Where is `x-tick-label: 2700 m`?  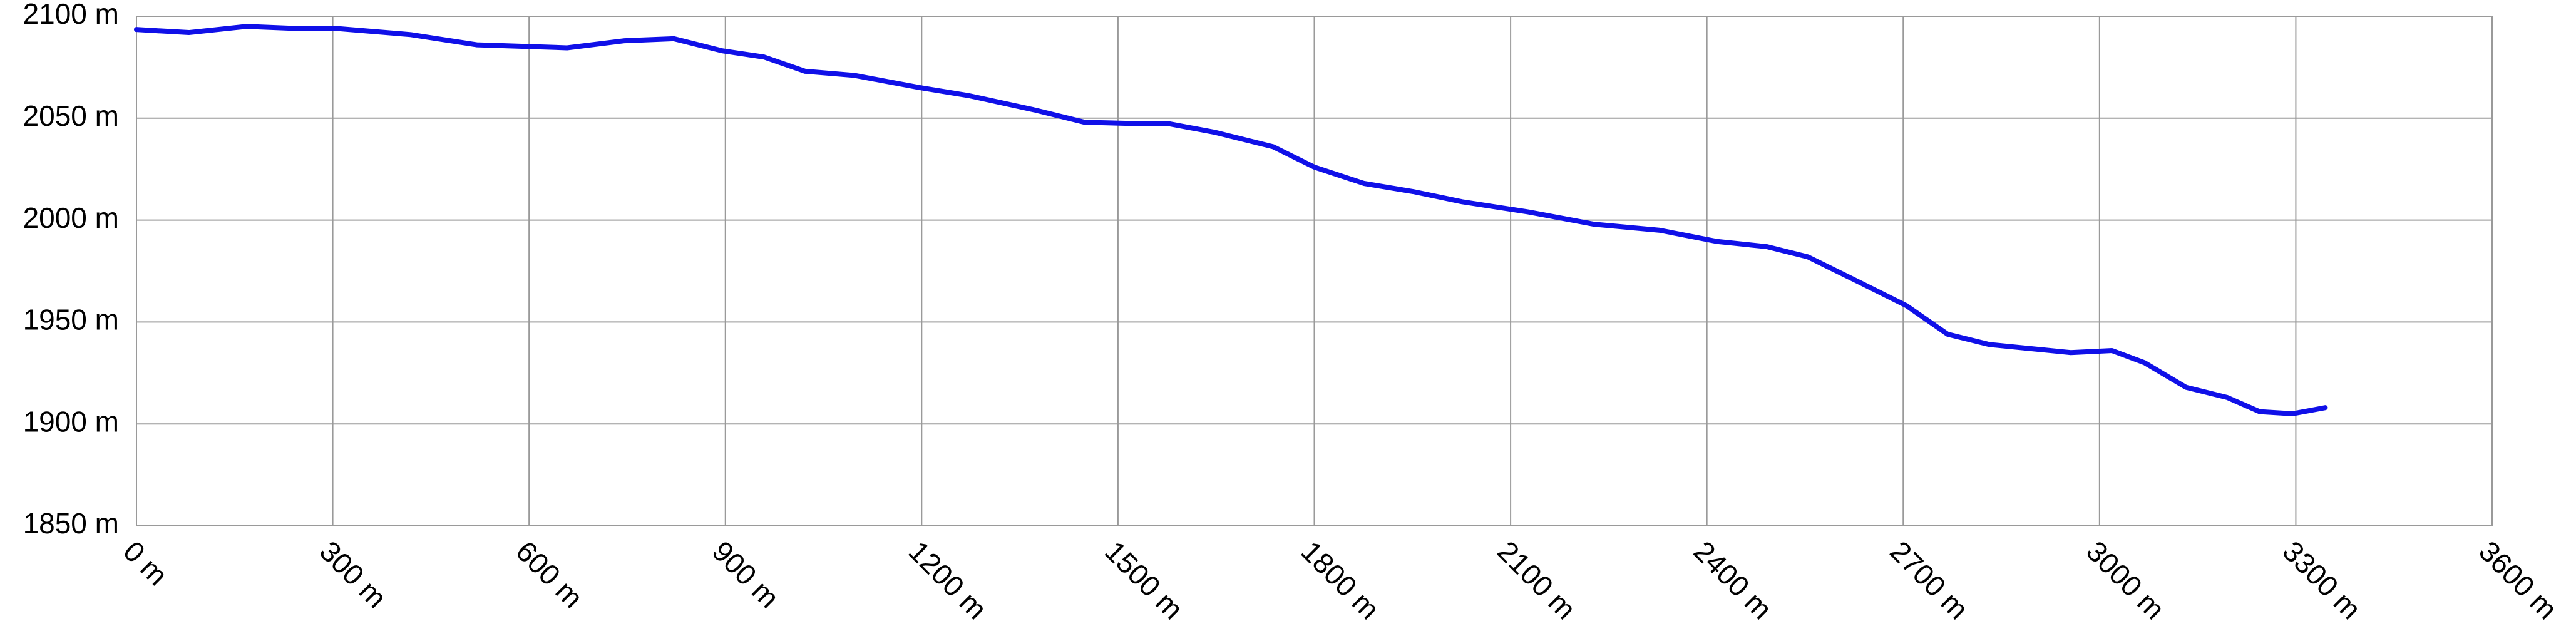
x-tick-label: 2700 m is located at coordinates (1929, 580).